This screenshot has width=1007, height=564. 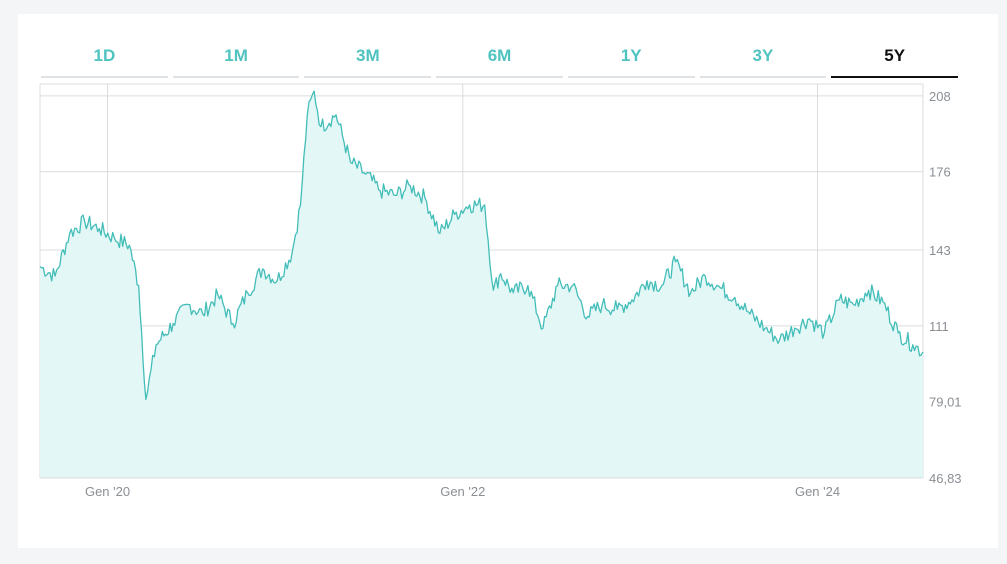 What do you see at coordinates (236, 59) in the screenshot?
I see `tab-1m: 1M` at bounding box center [236, 59].